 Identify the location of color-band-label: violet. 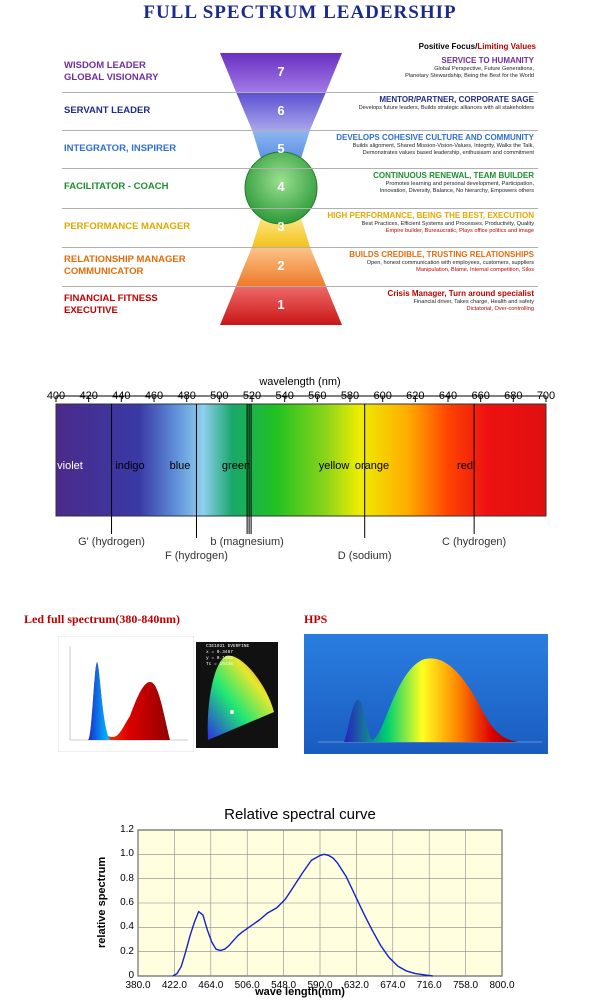
(70, 466).